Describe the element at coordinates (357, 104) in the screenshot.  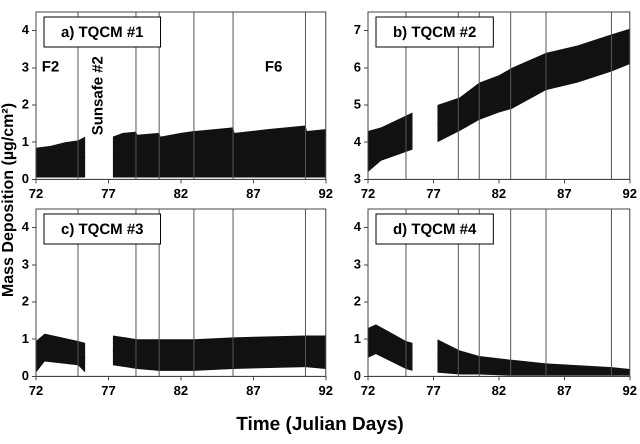
I see `y-tick-label: 5` at that location.